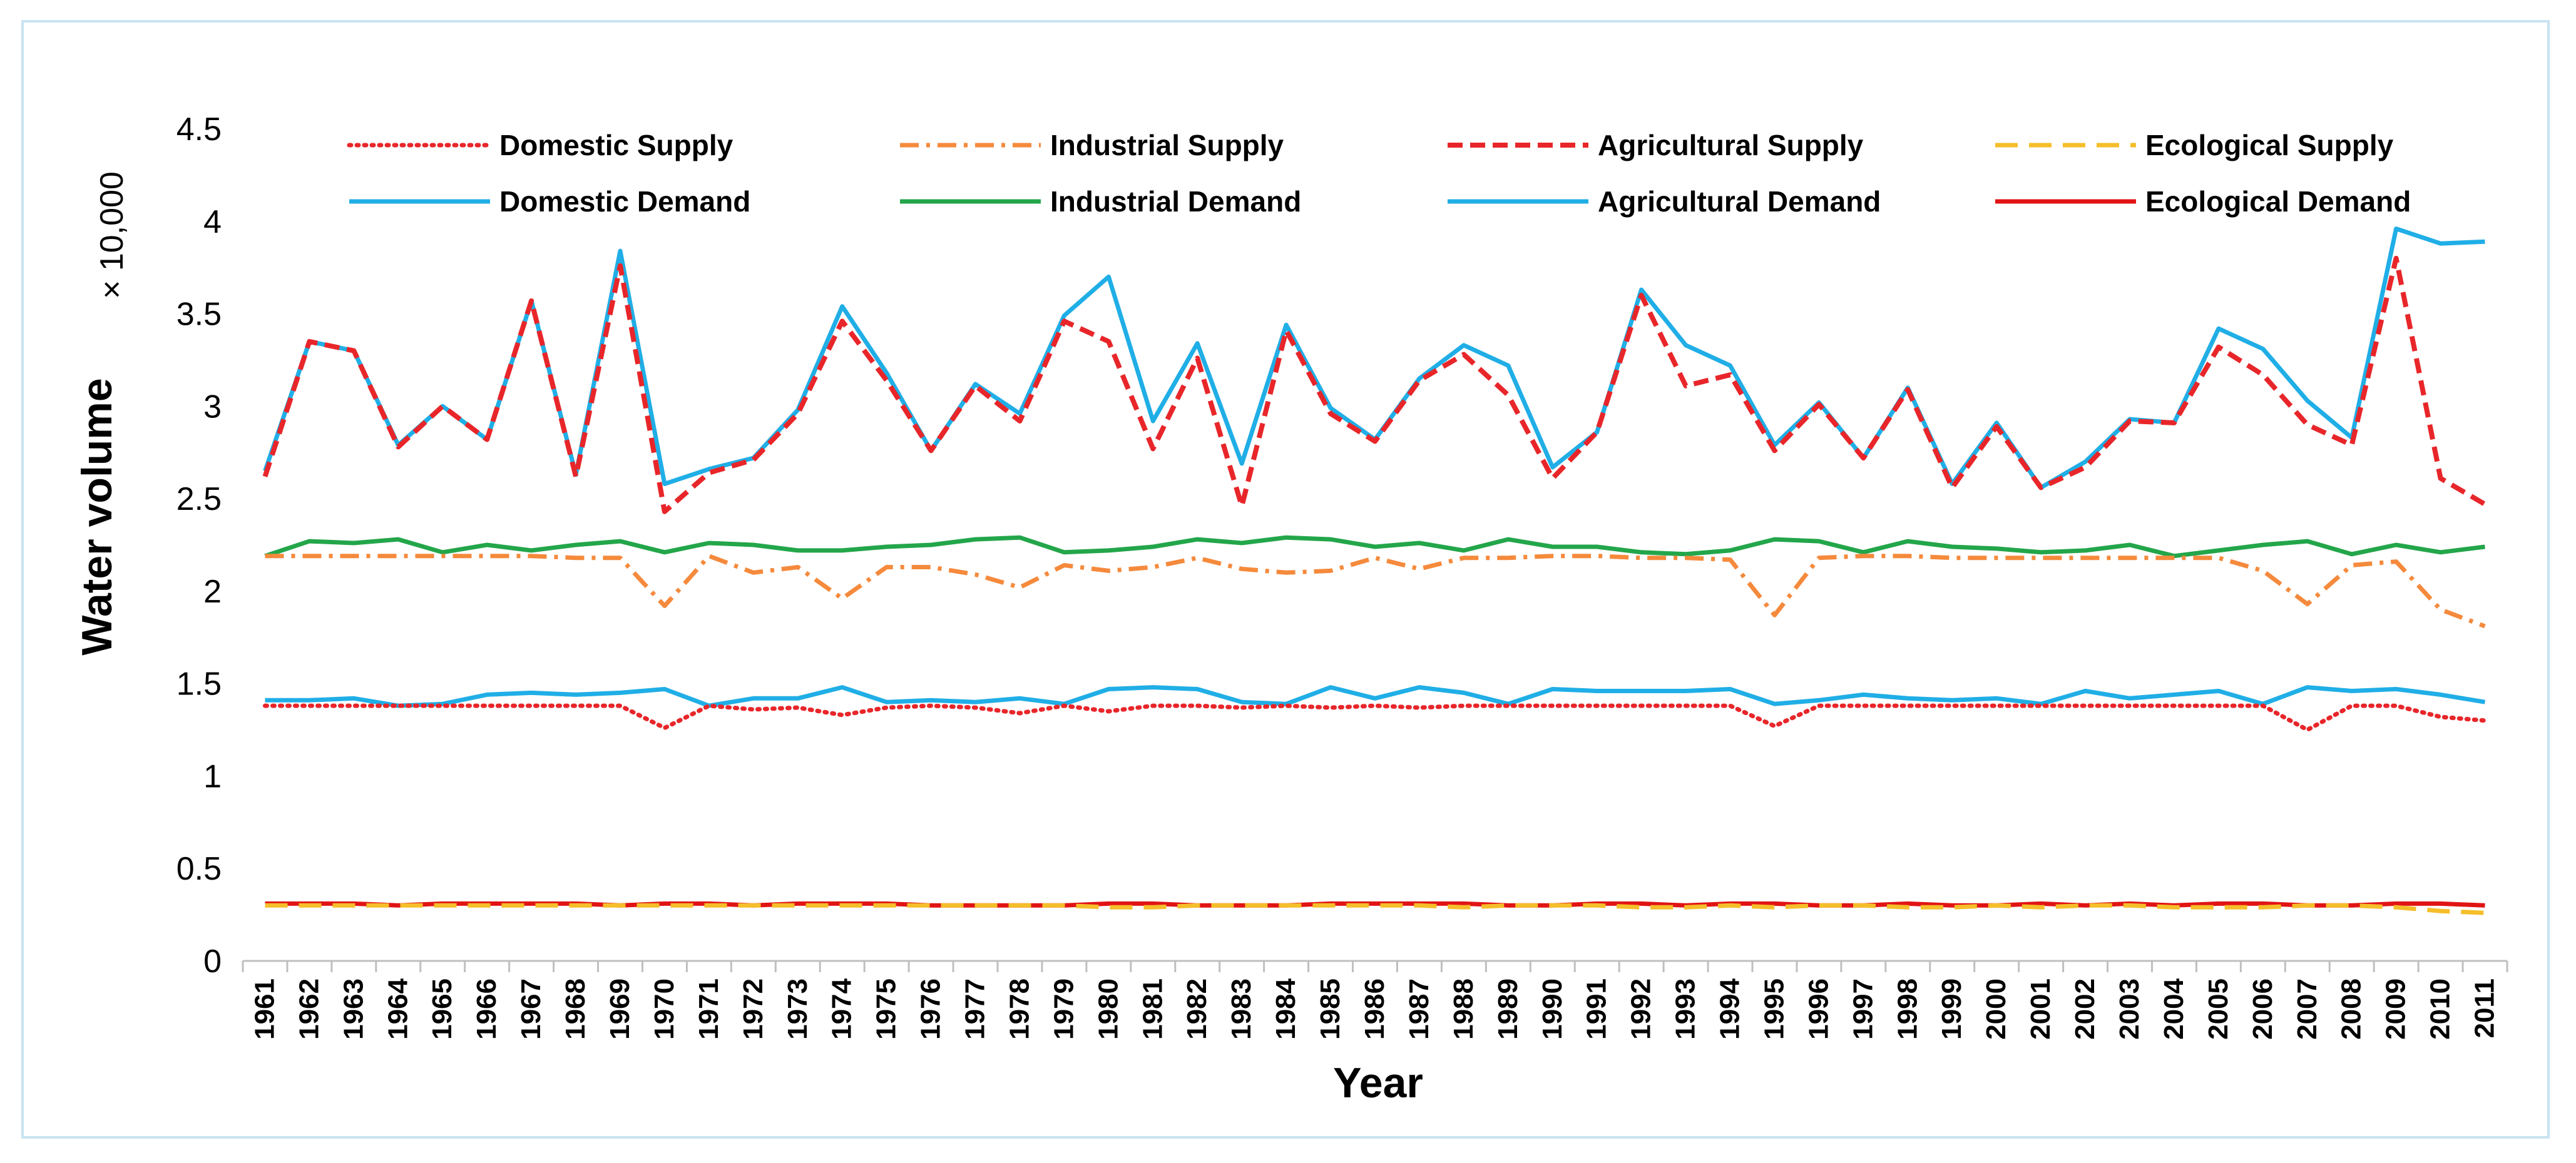 This screenshot has width=2576, height=1163. Describe the element at coordinates (1378, 1083) in the screenshot. I see `x-axis-label: Year` at that location.